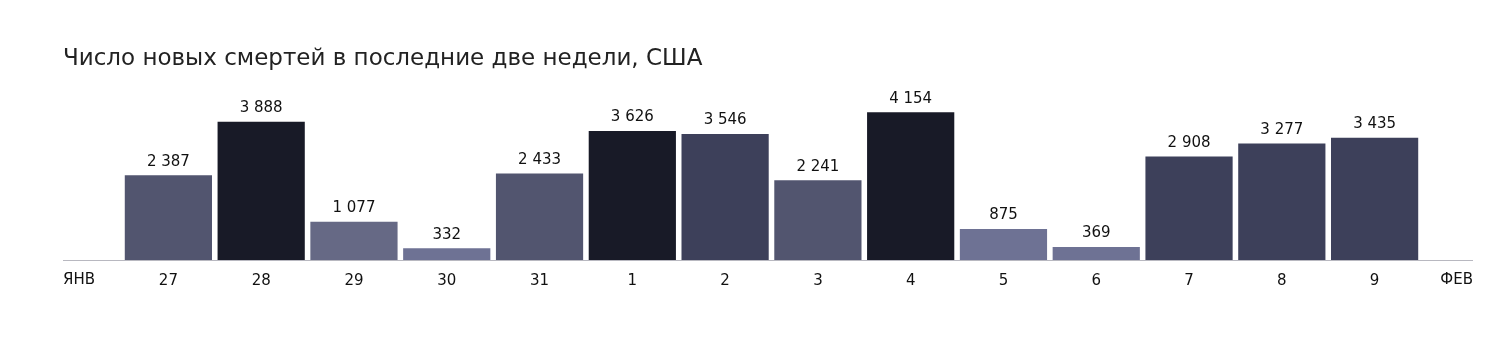  I want to click on data-label: 2 387, so click(168, 160).